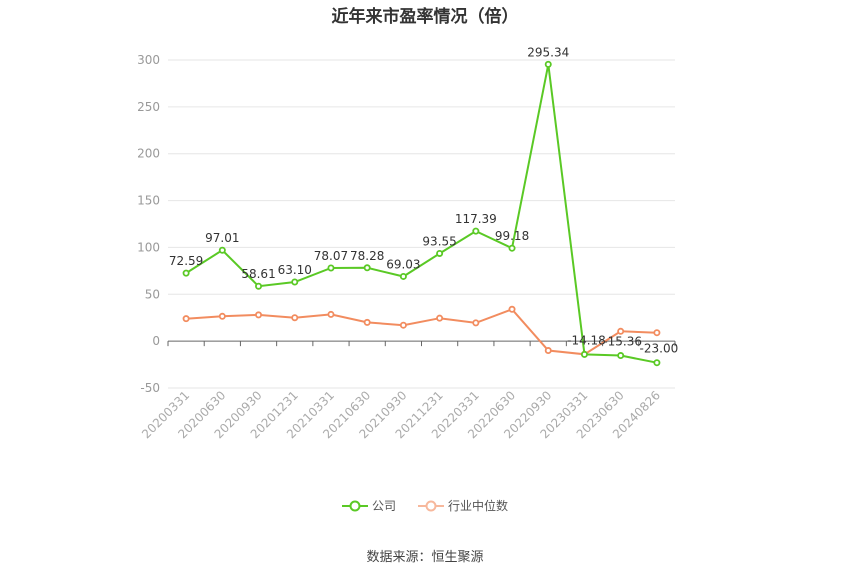 Image resolution: width=850 pixels, height=575 pixels. What do you see at coordinates (403, 264) in the screenshot?
I see `data-label: 69.03` at bounding box center [403, 264].